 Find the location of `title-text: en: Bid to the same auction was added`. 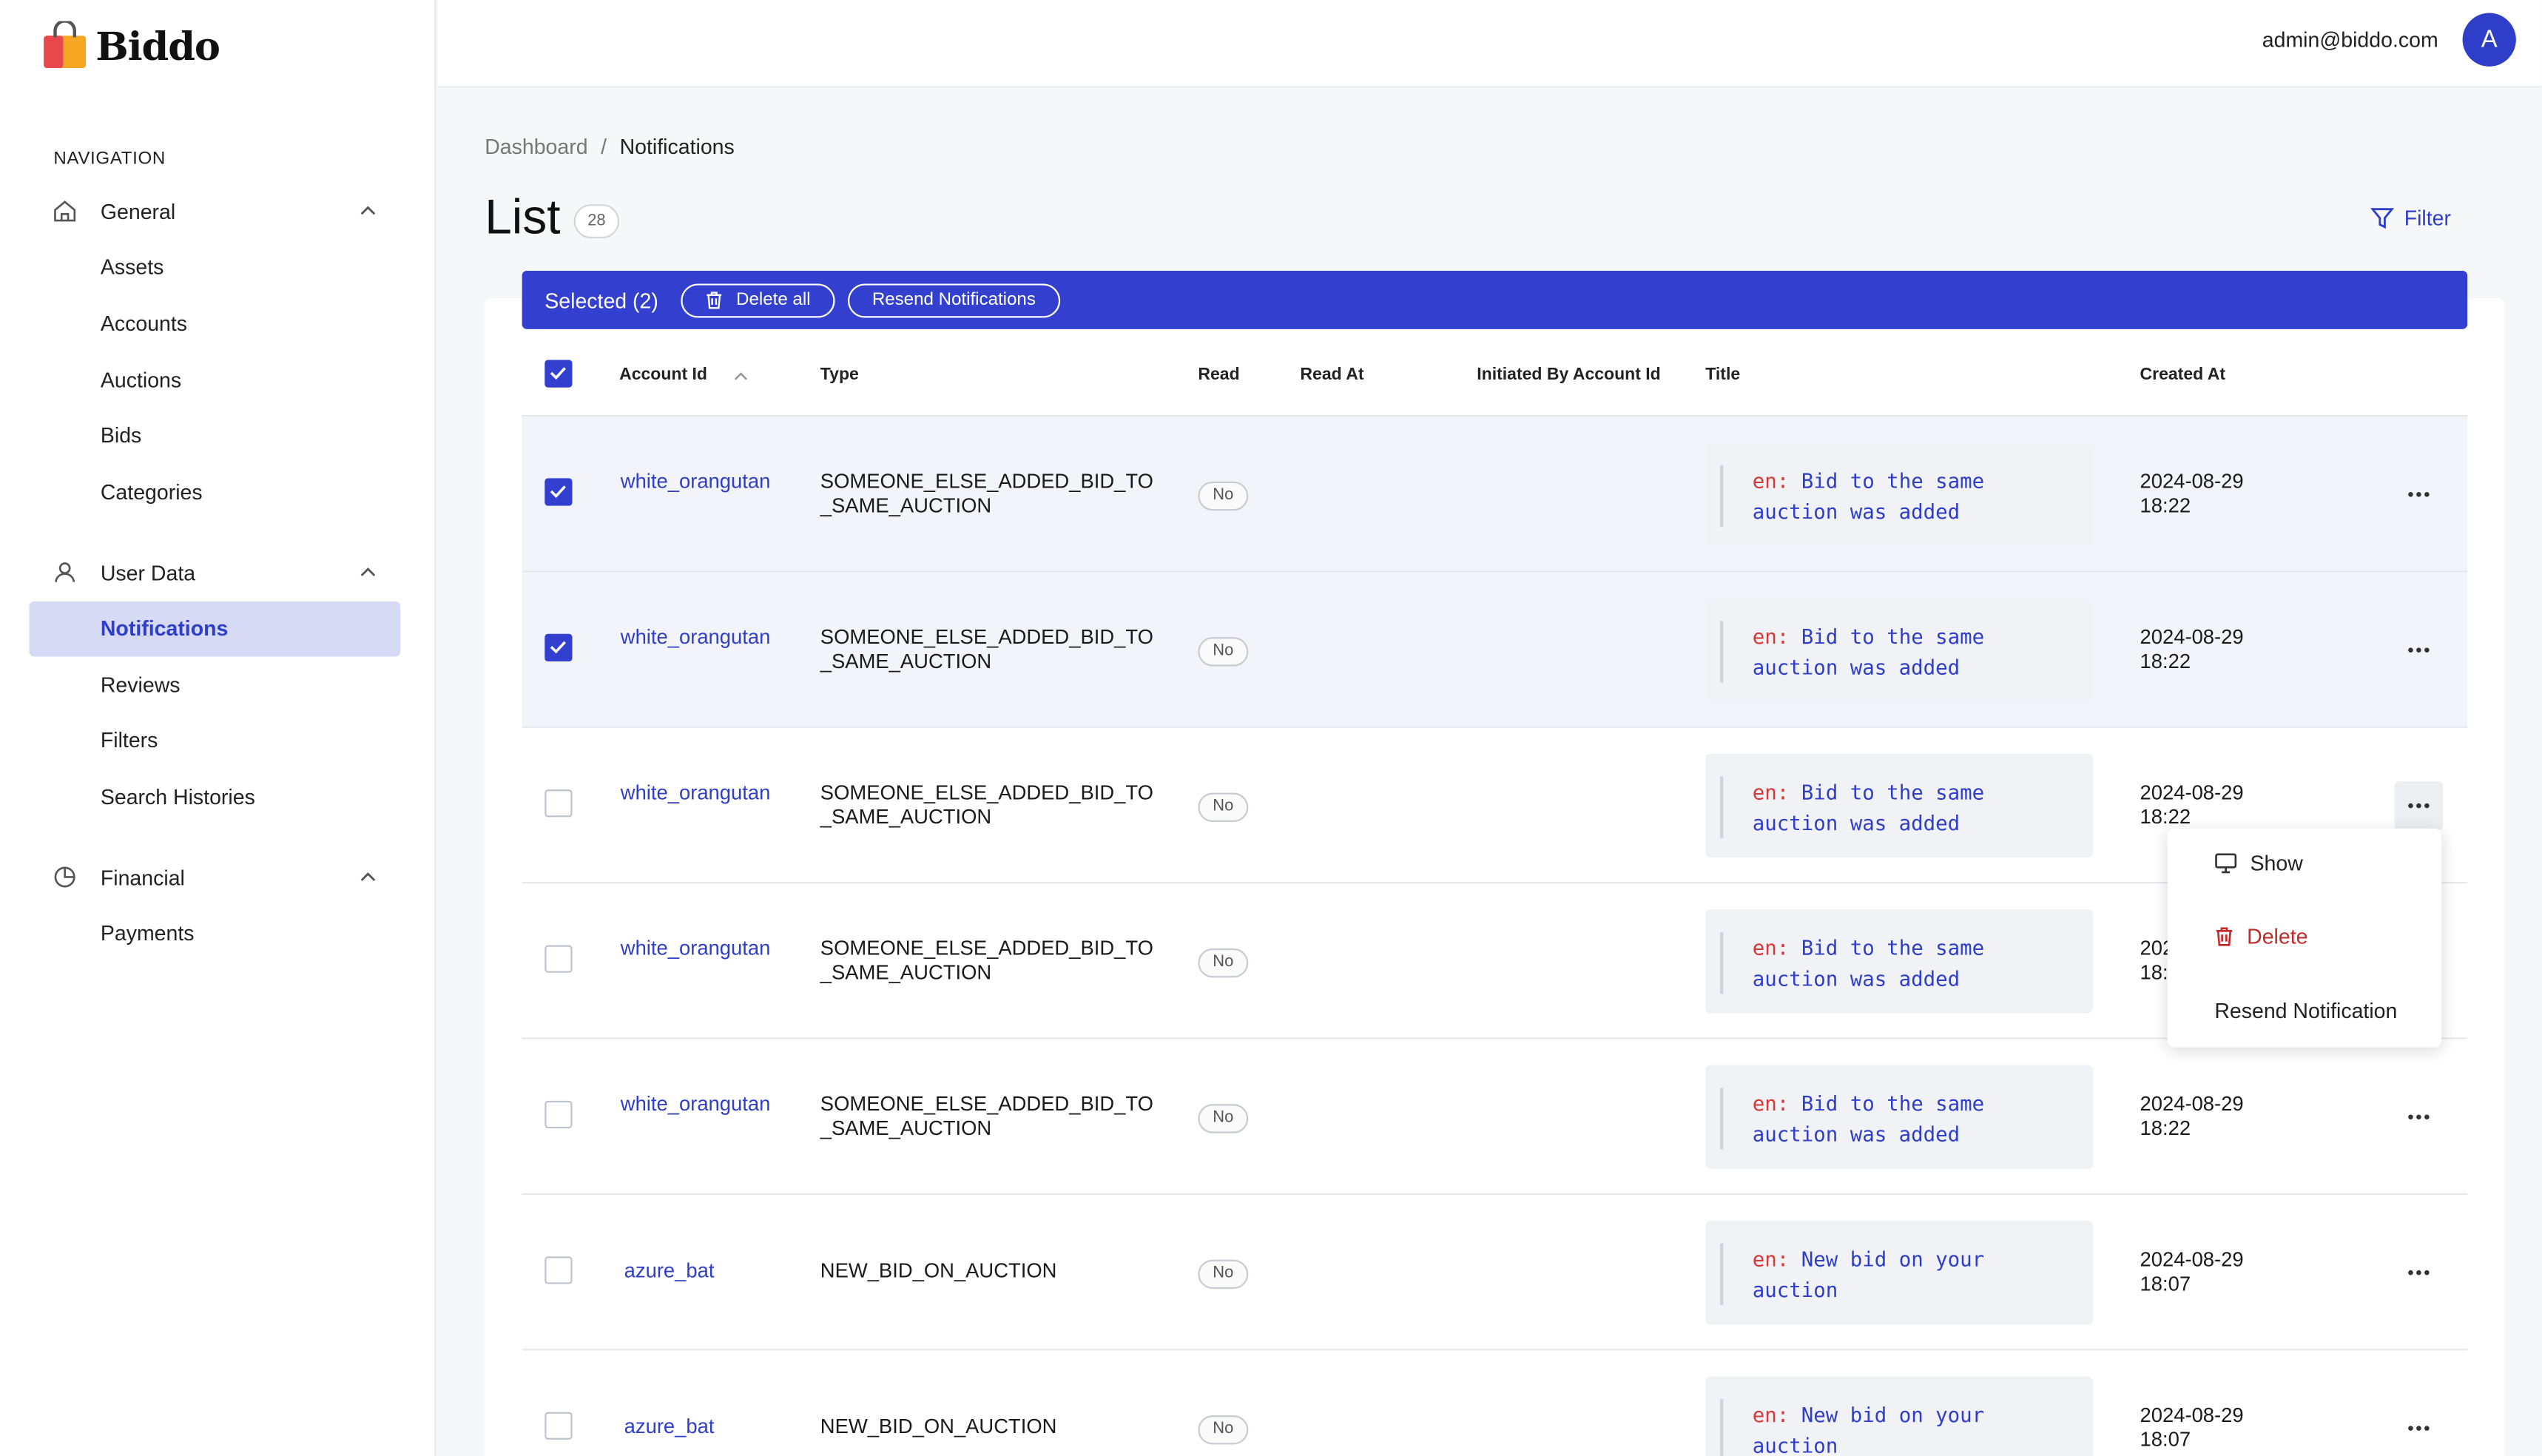

title-text: en: Bid to the same auction was added is located at coordinates (1915, 651).